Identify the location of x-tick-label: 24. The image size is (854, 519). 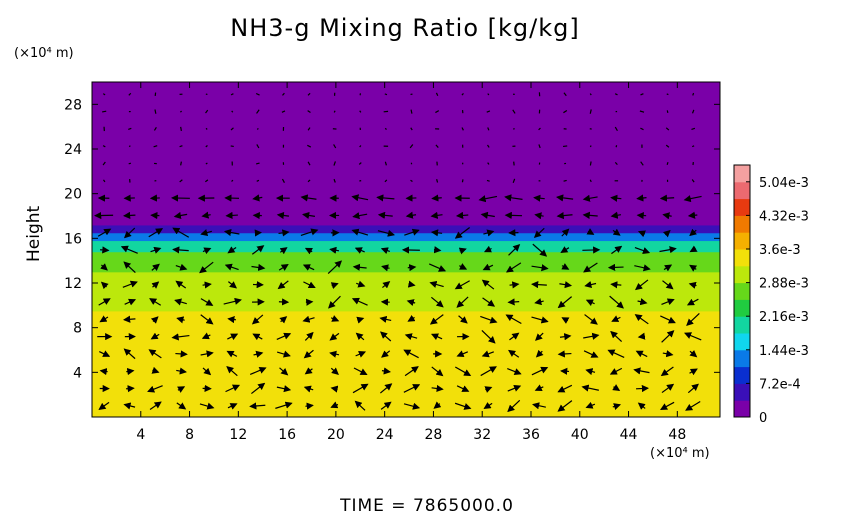
(385, 435).